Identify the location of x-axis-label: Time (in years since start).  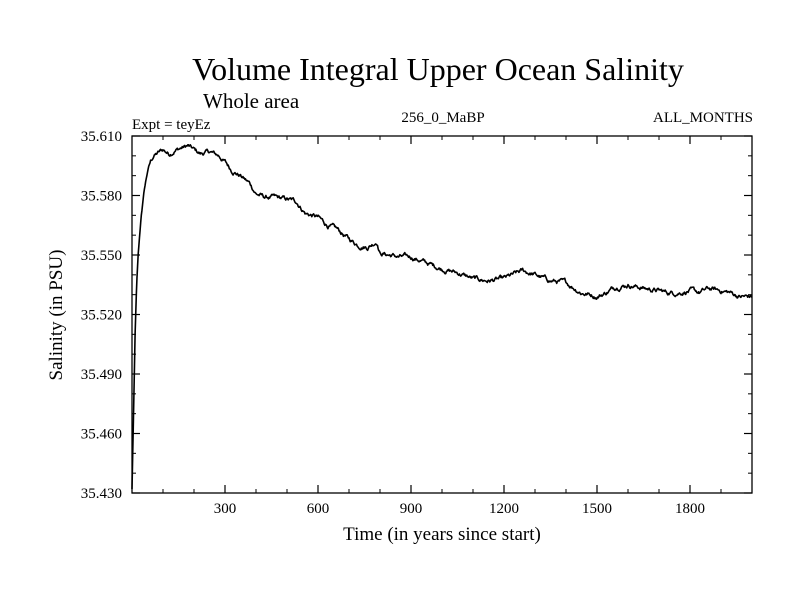
(442, 534).